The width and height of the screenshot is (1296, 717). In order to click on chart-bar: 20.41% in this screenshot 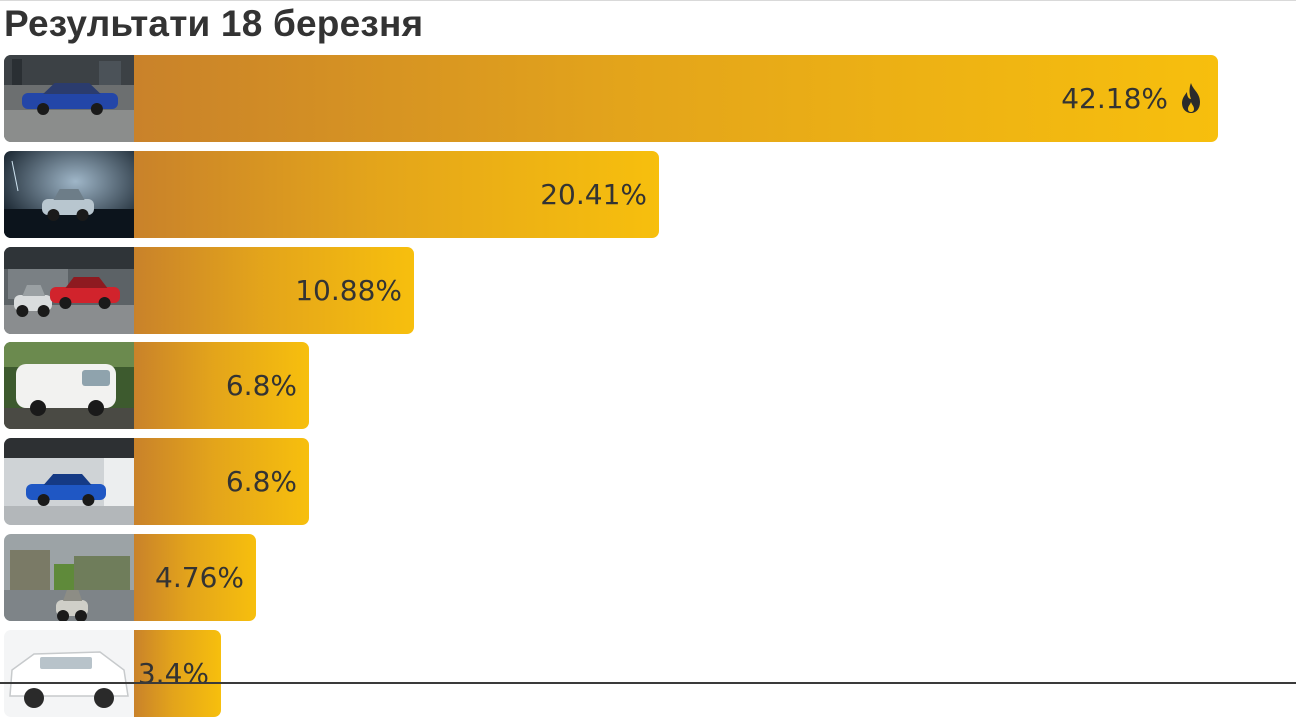, I will do `click(396, 194)`.